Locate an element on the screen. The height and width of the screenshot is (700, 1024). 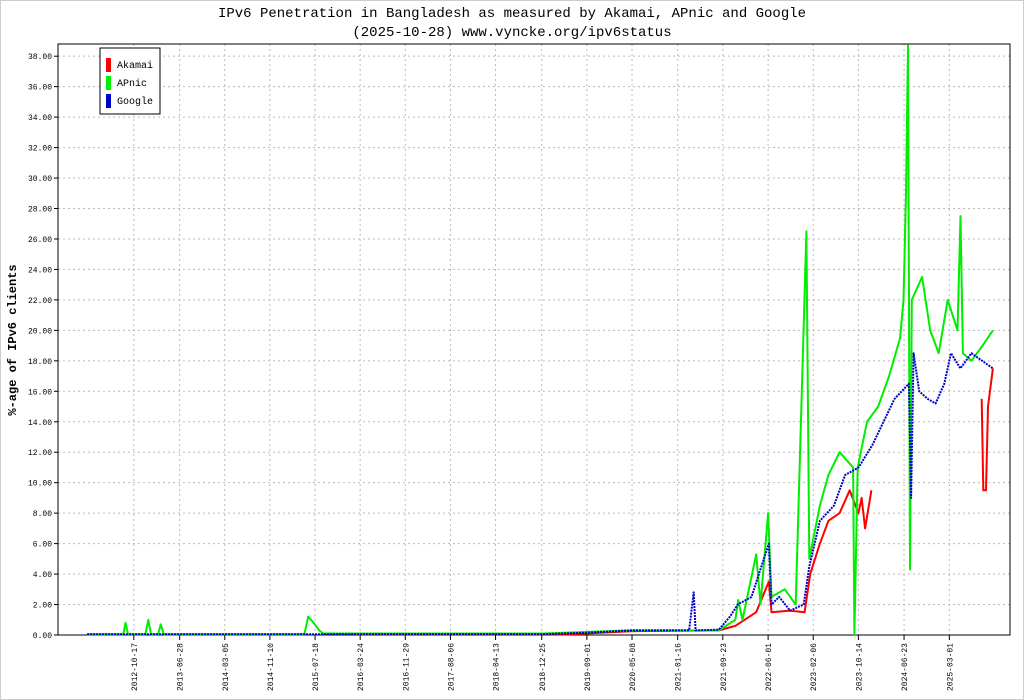
x-tick-label: 2016-03-24 is located at coordinates (361, 667).